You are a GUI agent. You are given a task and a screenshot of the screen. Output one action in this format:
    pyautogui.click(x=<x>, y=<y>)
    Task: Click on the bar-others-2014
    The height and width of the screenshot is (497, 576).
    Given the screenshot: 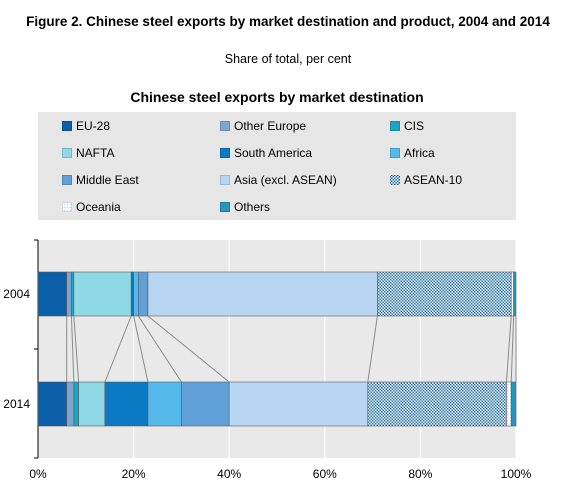 What is the action you would take?
    pyautogui.click(x=513, y=404)
    